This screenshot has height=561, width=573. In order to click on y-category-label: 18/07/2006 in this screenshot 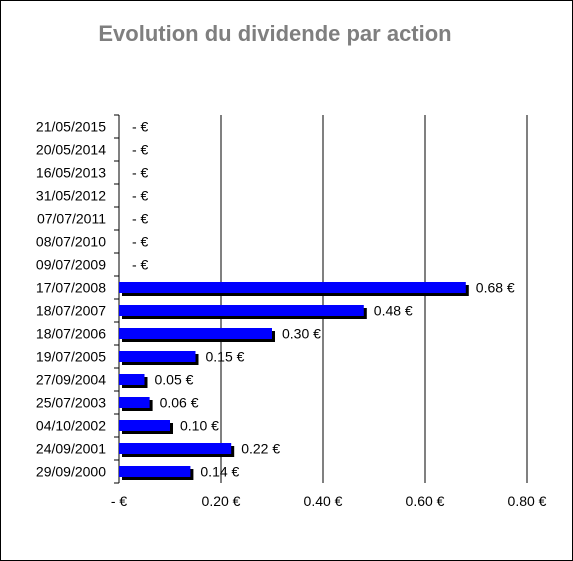, I will do `click(71, 334)`.